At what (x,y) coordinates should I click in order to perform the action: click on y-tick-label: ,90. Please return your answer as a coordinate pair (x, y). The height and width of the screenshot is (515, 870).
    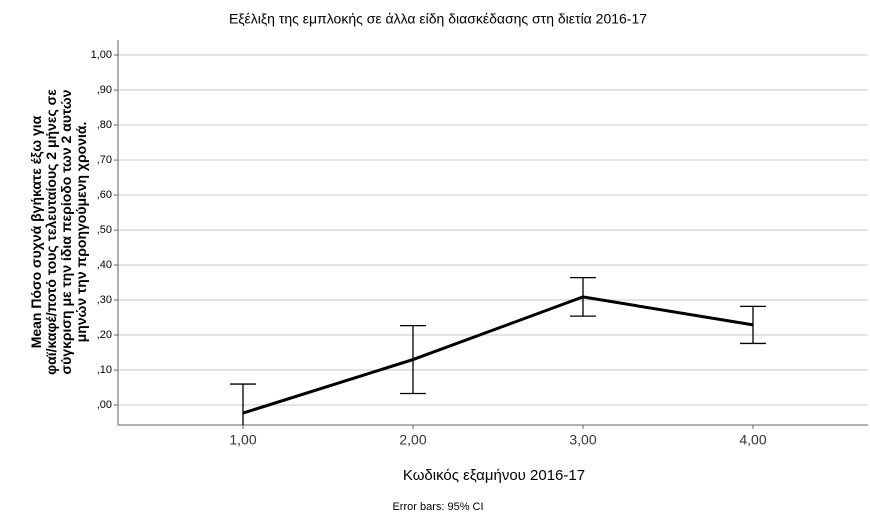
    Looking at the image, I should click on (104, 90).